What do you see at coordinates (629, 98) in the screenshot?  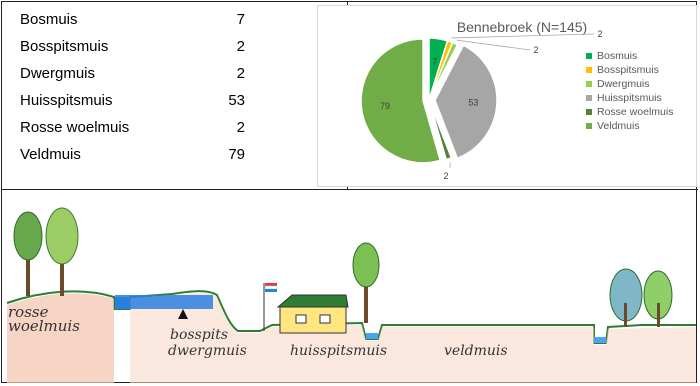 I see `legend-label: Huisspitsmuis` at bounding box center [629, 98].